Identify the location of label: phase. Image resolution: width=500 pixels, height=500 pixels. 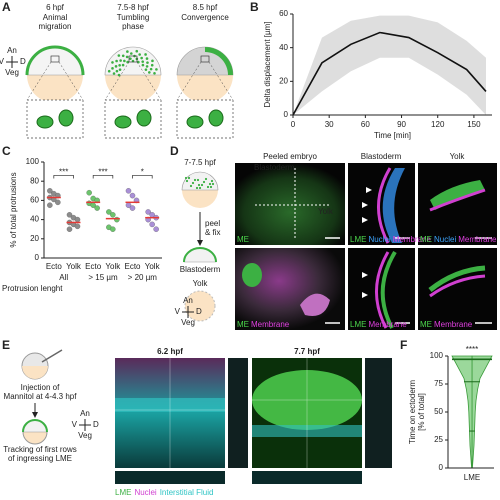
(133, 26).